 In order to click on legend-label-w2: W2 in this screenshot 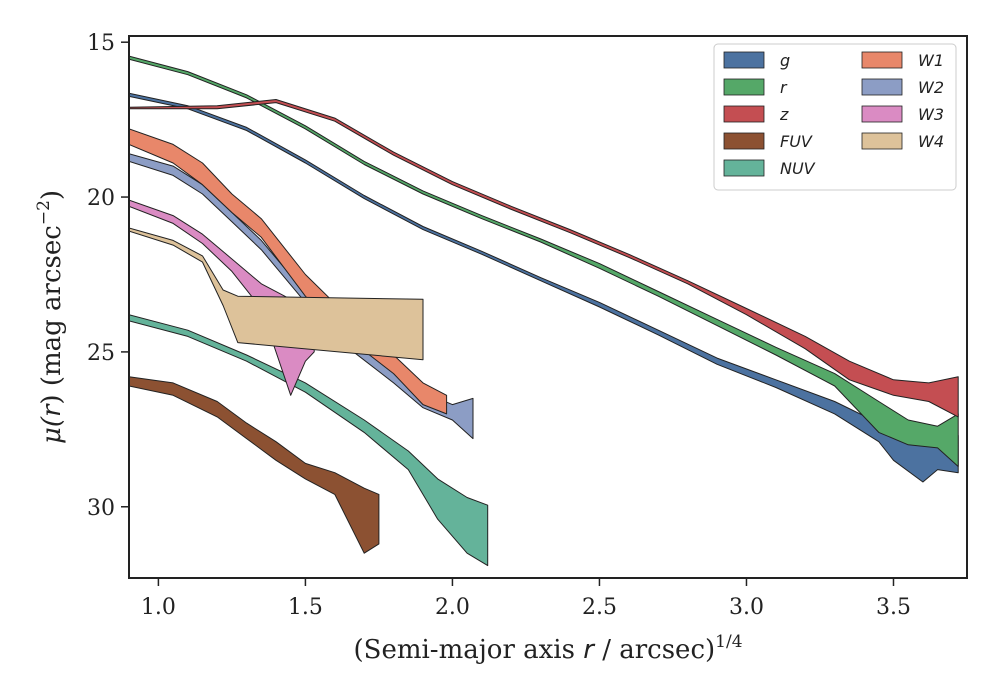, I will do `click(931, 87)`.